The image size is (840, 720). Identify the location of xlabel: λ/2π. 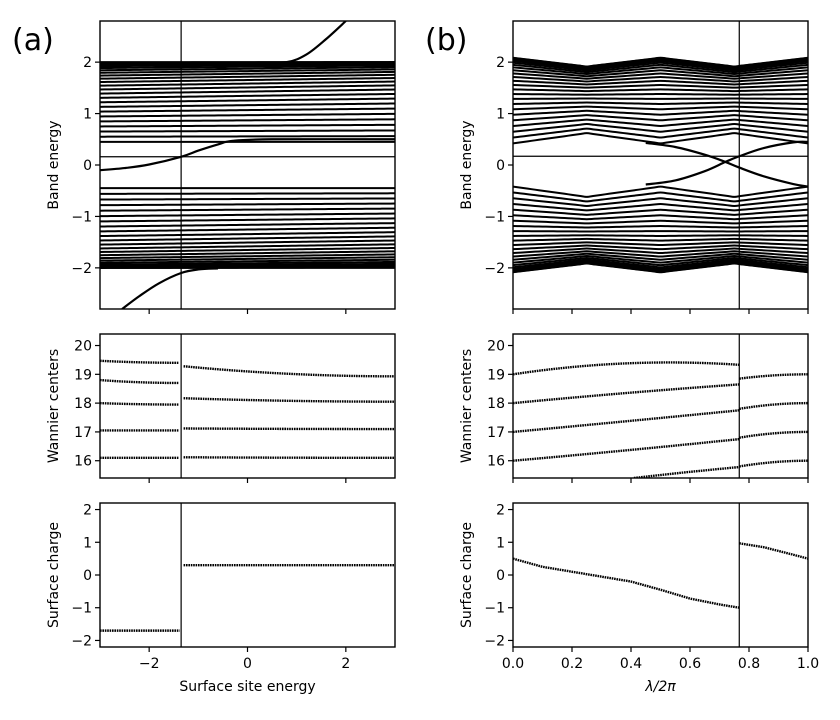
(660, 687).